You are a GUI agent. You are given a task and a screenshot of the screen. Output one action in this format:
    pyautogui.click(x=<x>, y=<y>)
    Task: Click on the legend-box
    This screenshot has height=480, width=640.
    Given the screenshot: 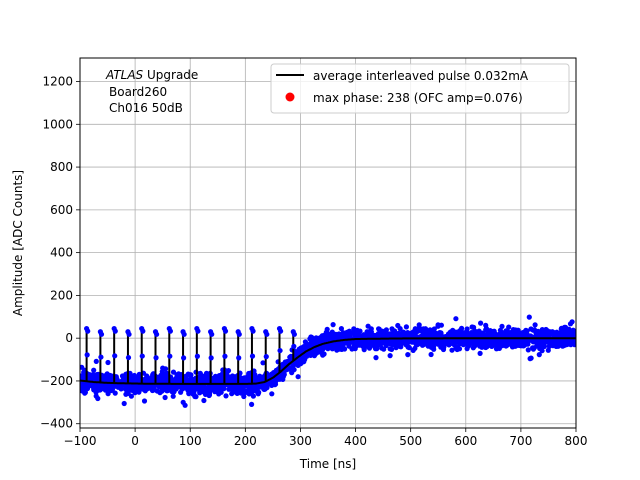 What is the action you would take?
    pyautogui.click(x=420, y=88)
    